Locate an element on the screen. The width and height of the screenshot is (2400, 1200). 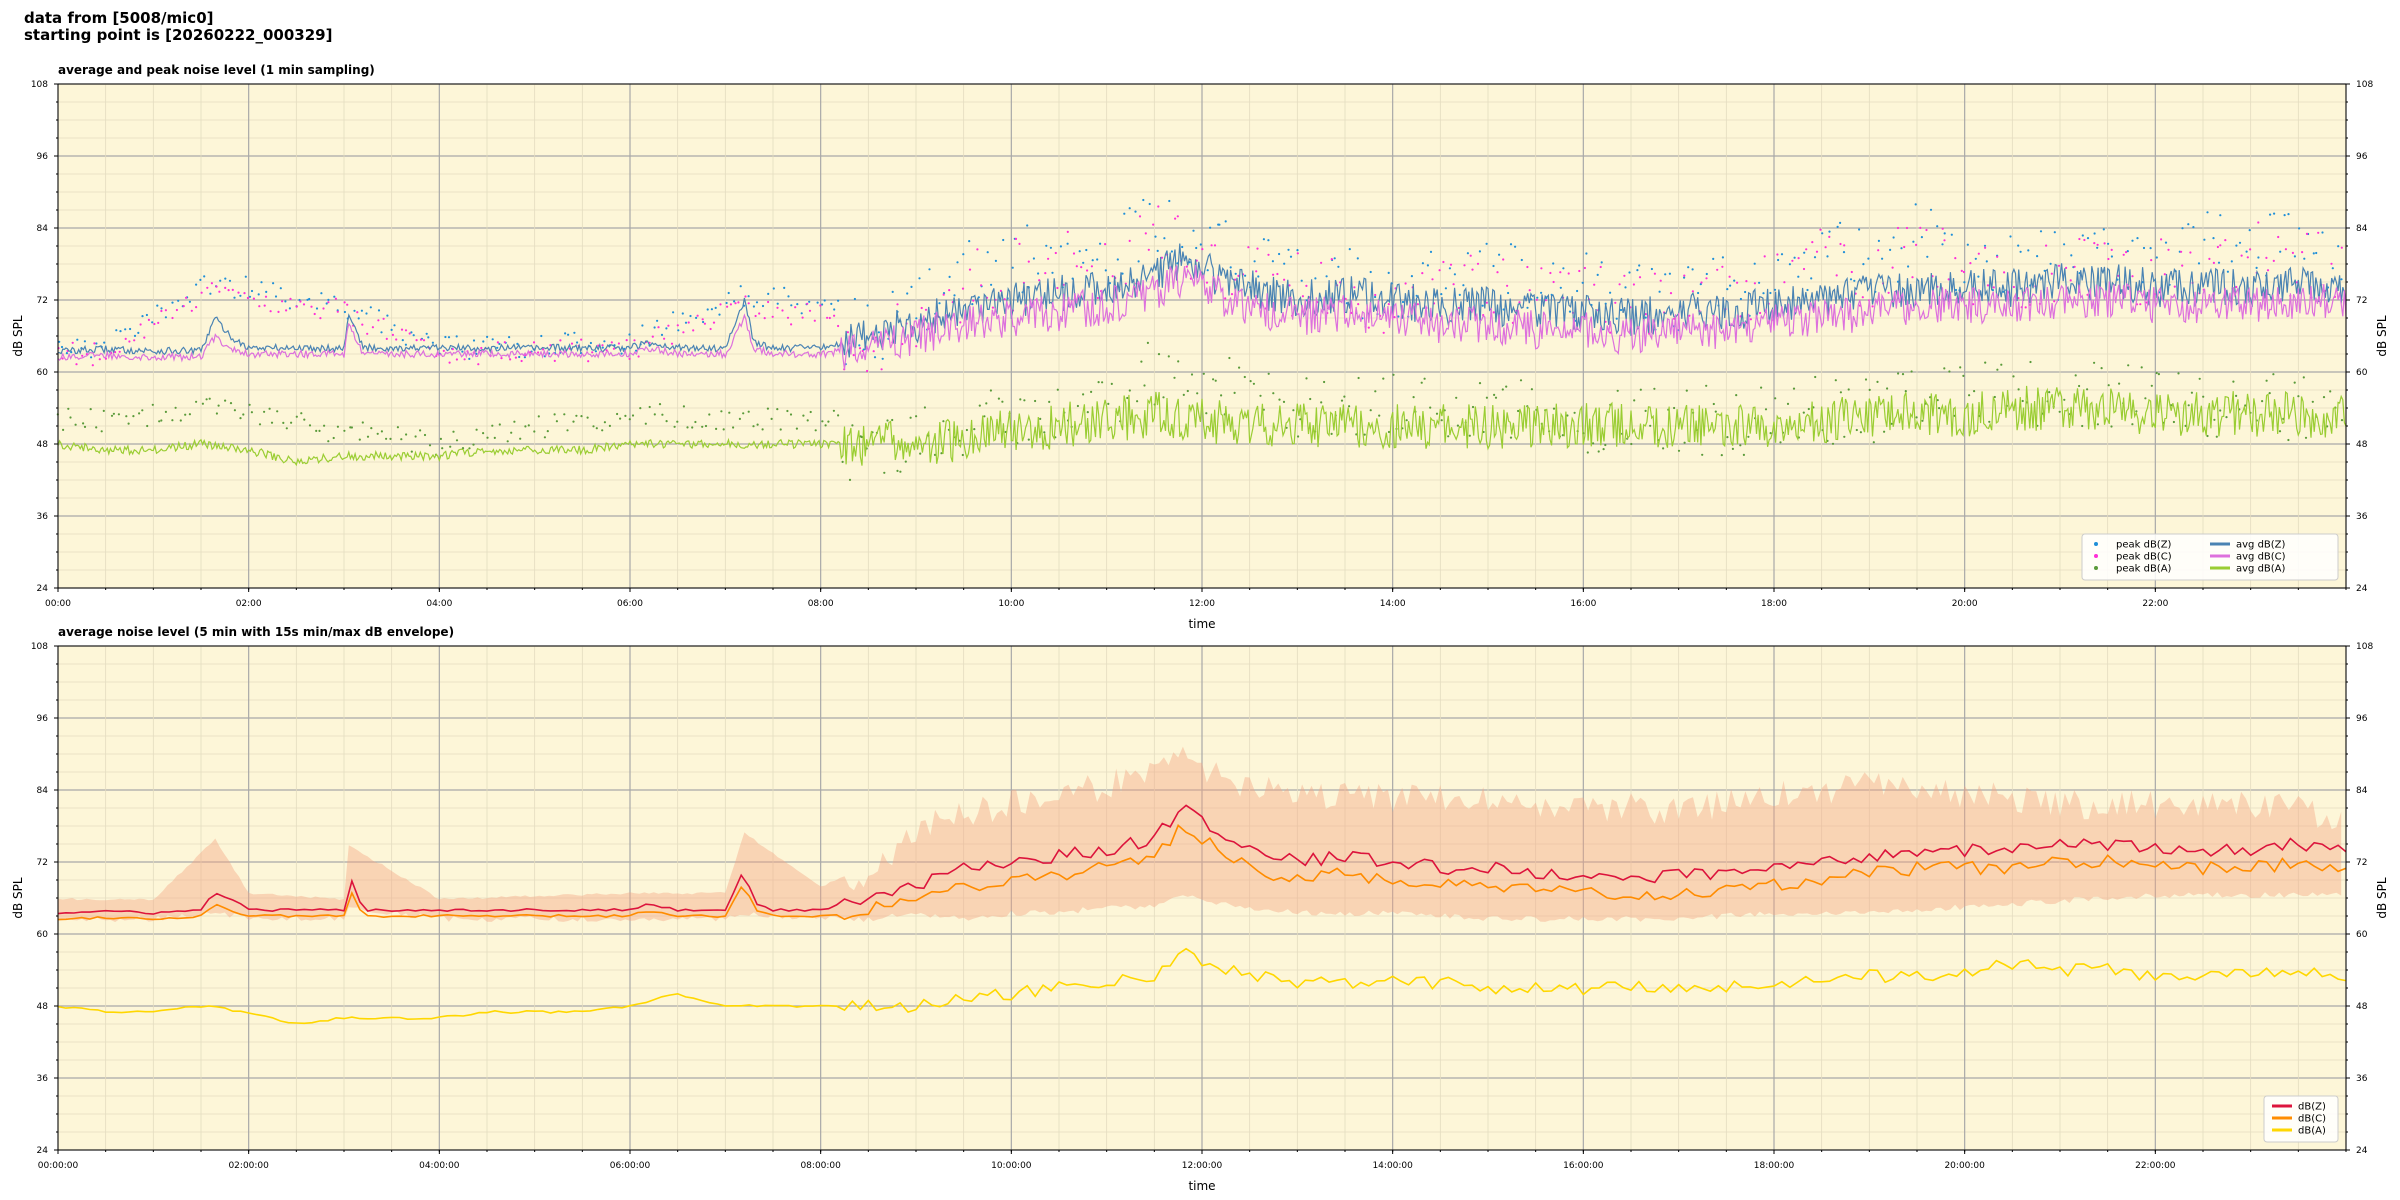
envelope-band is located at coordinates (1200, 834).